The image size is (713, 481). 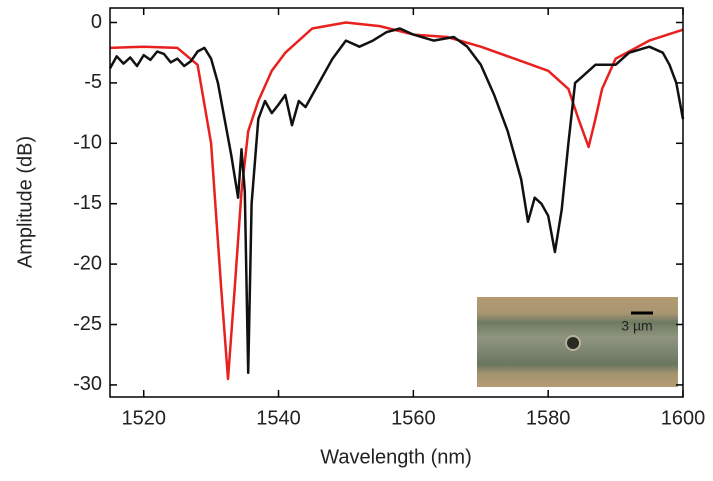 What do you see at coordinates (93, 82) in the screenshot?
I see `y-tick-label: -5` at bounding box center [93, 82].